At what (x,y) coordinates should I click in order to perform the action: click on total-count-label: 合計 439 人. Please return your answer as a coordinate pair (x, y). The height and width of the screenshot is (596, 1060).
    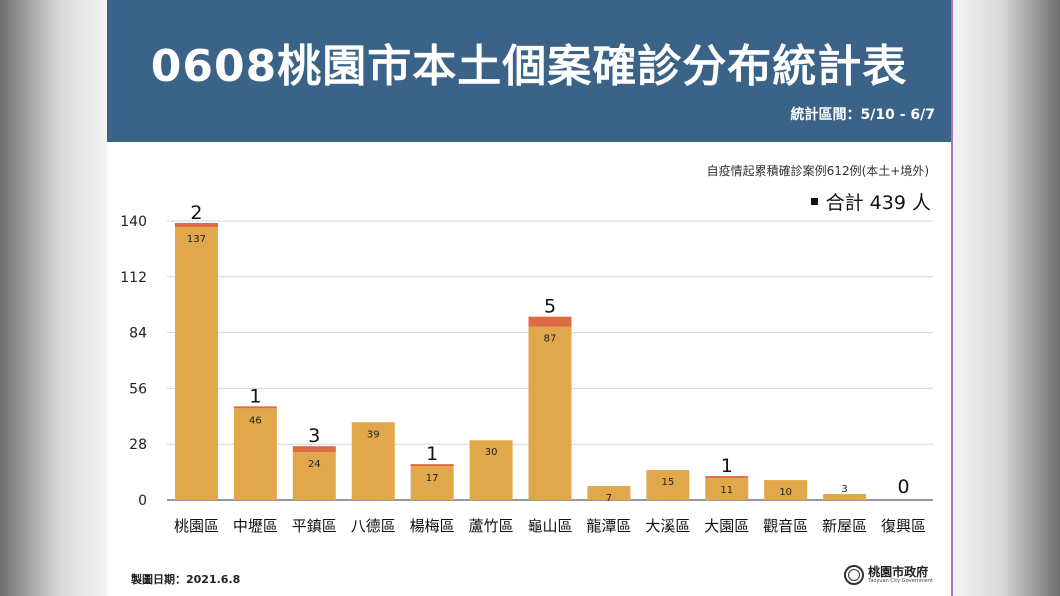
    Looking at the image, I should click on (878, 203).